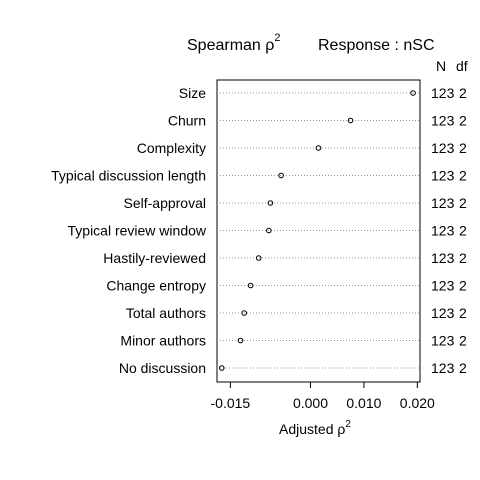 This screenshot has height=480, width=480. What do you see at coordinates (317, 121) in the screenshot?
I see `table-row: Churn 123 2` at bounding box center [317, 121].